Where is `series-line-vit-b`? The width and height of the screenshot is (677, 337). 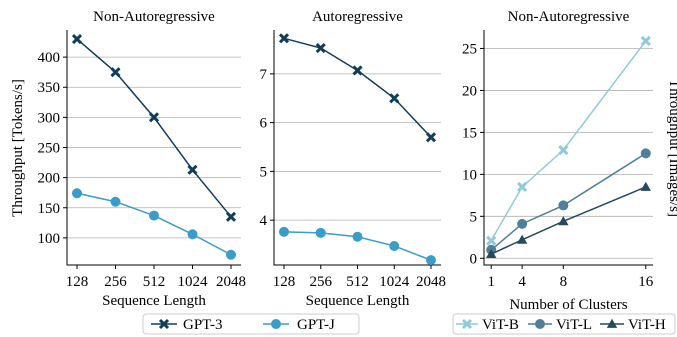
series-line-vit-b is located at coordinates (568, 141).